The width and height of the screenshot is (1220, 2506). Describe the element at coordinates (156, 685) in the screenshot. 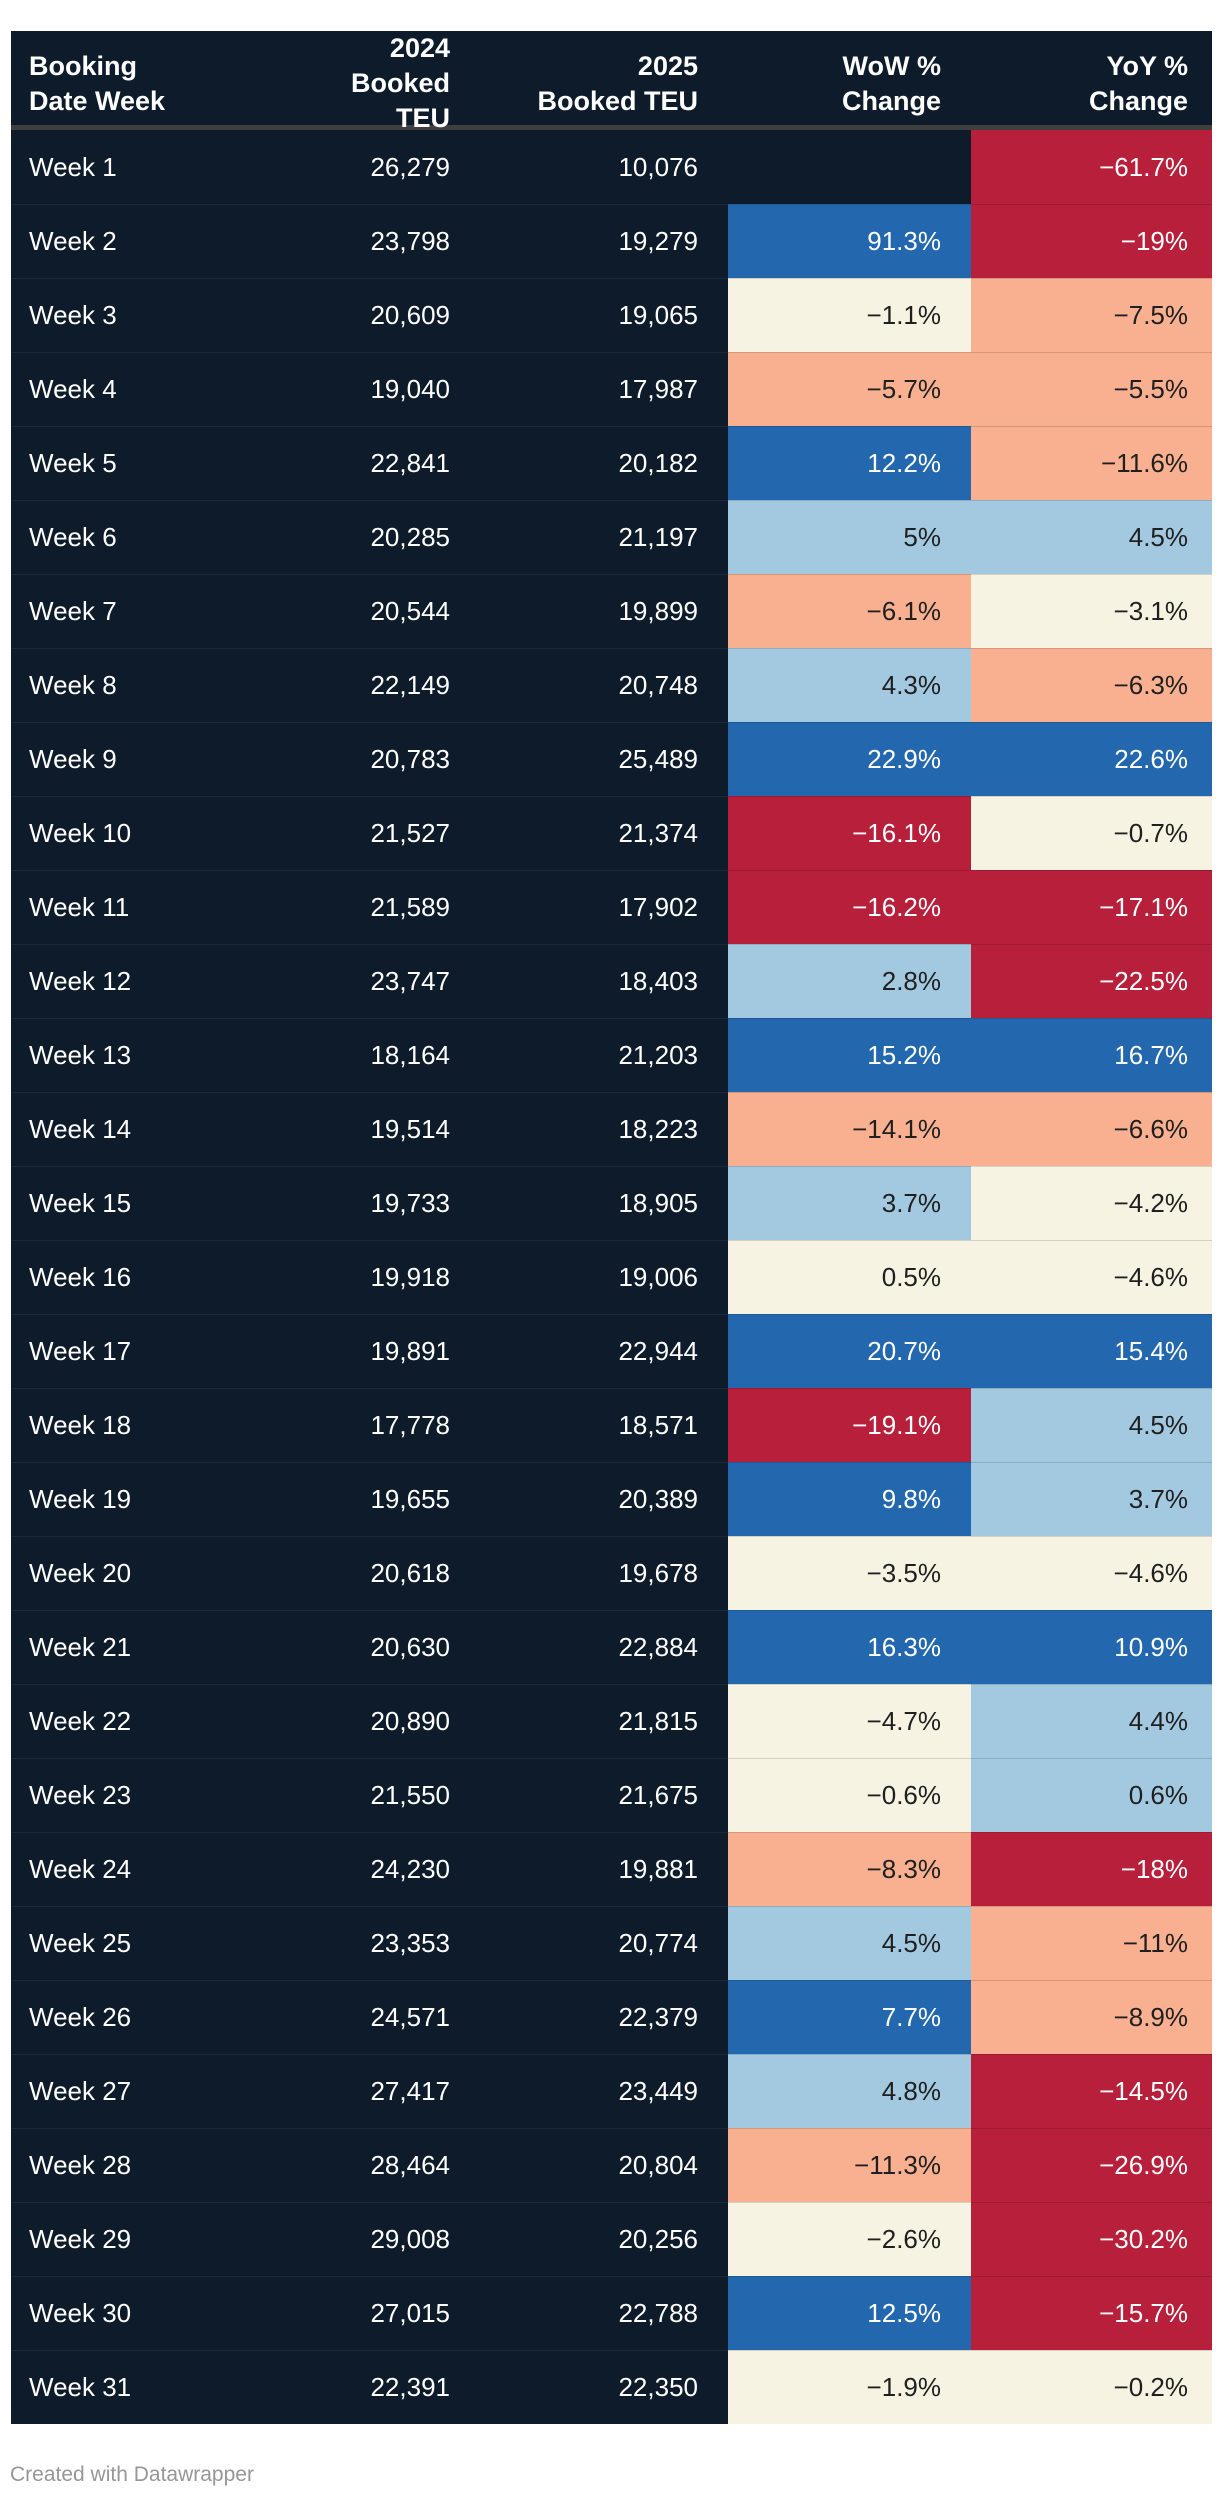

I see `cell-week: Week 8` at that location.